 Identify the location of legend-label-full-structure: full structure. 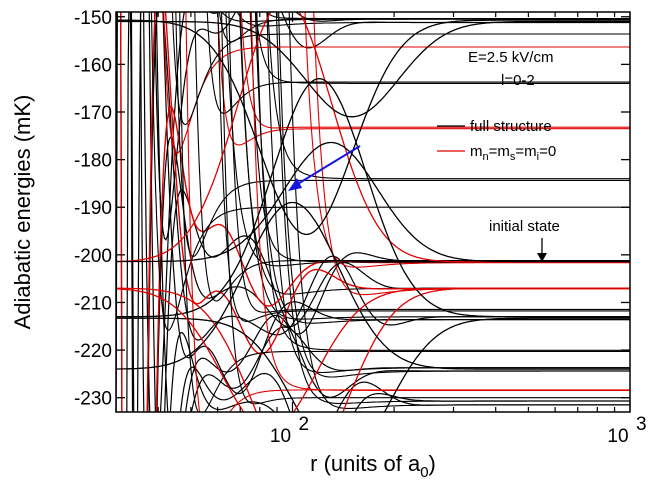
(511, 126).